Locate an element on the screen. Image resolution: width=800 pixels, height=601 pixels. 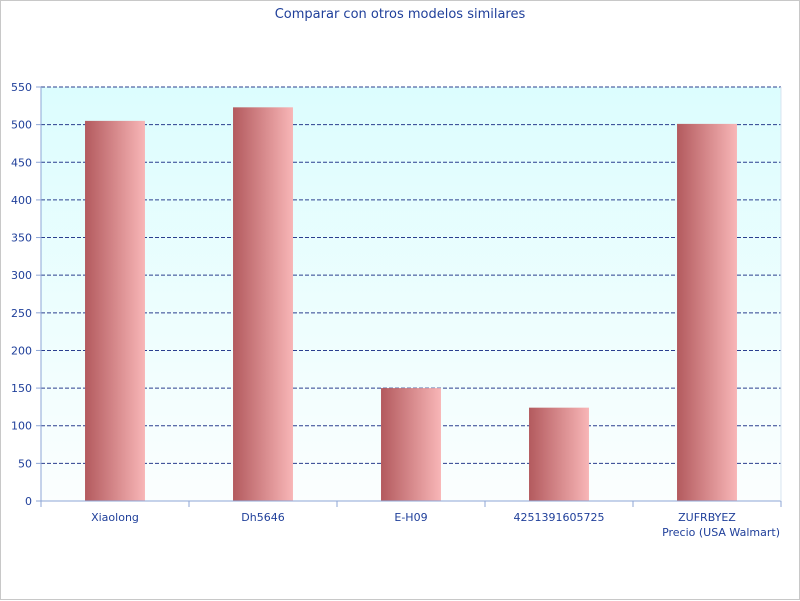
x-tick-label: E-H09 is located at coordinates (410, 517).